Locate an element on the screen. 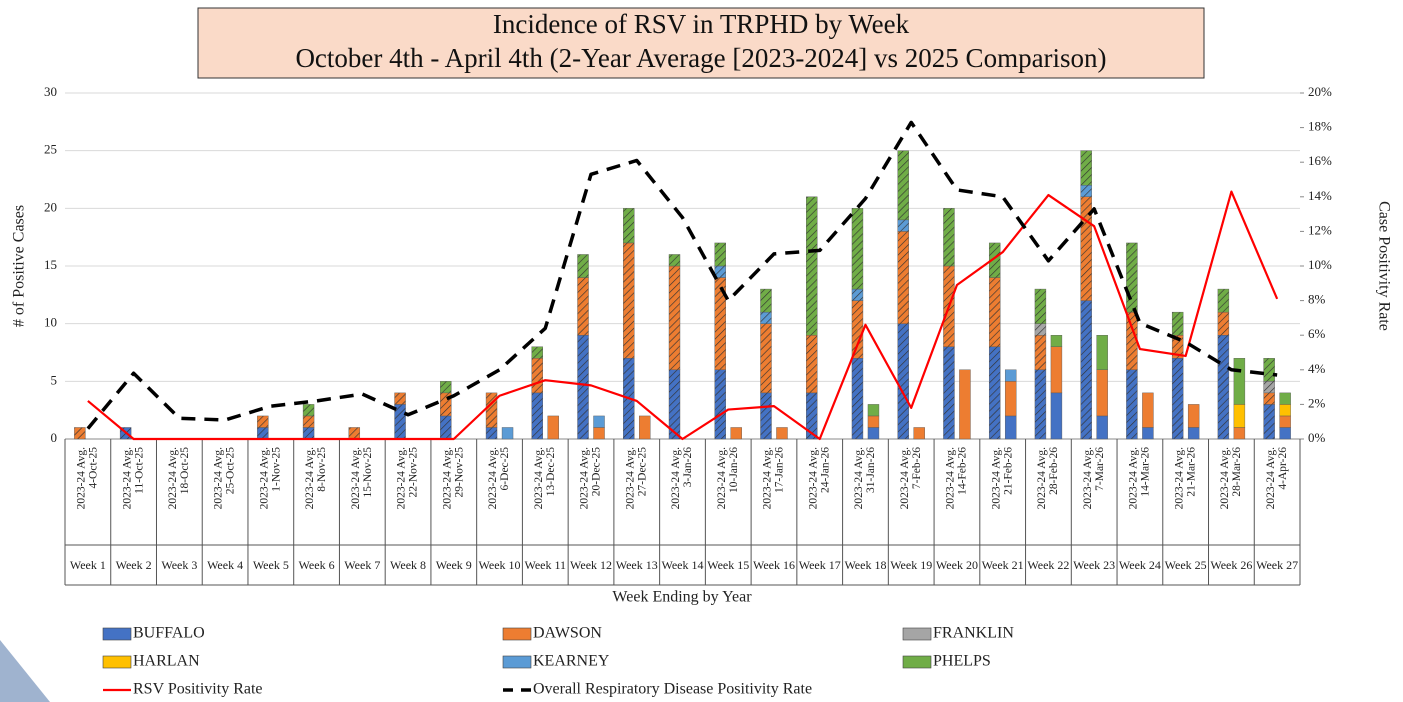  x-tick-label: 10-Jan-26 is located at coordinates (734, 470).